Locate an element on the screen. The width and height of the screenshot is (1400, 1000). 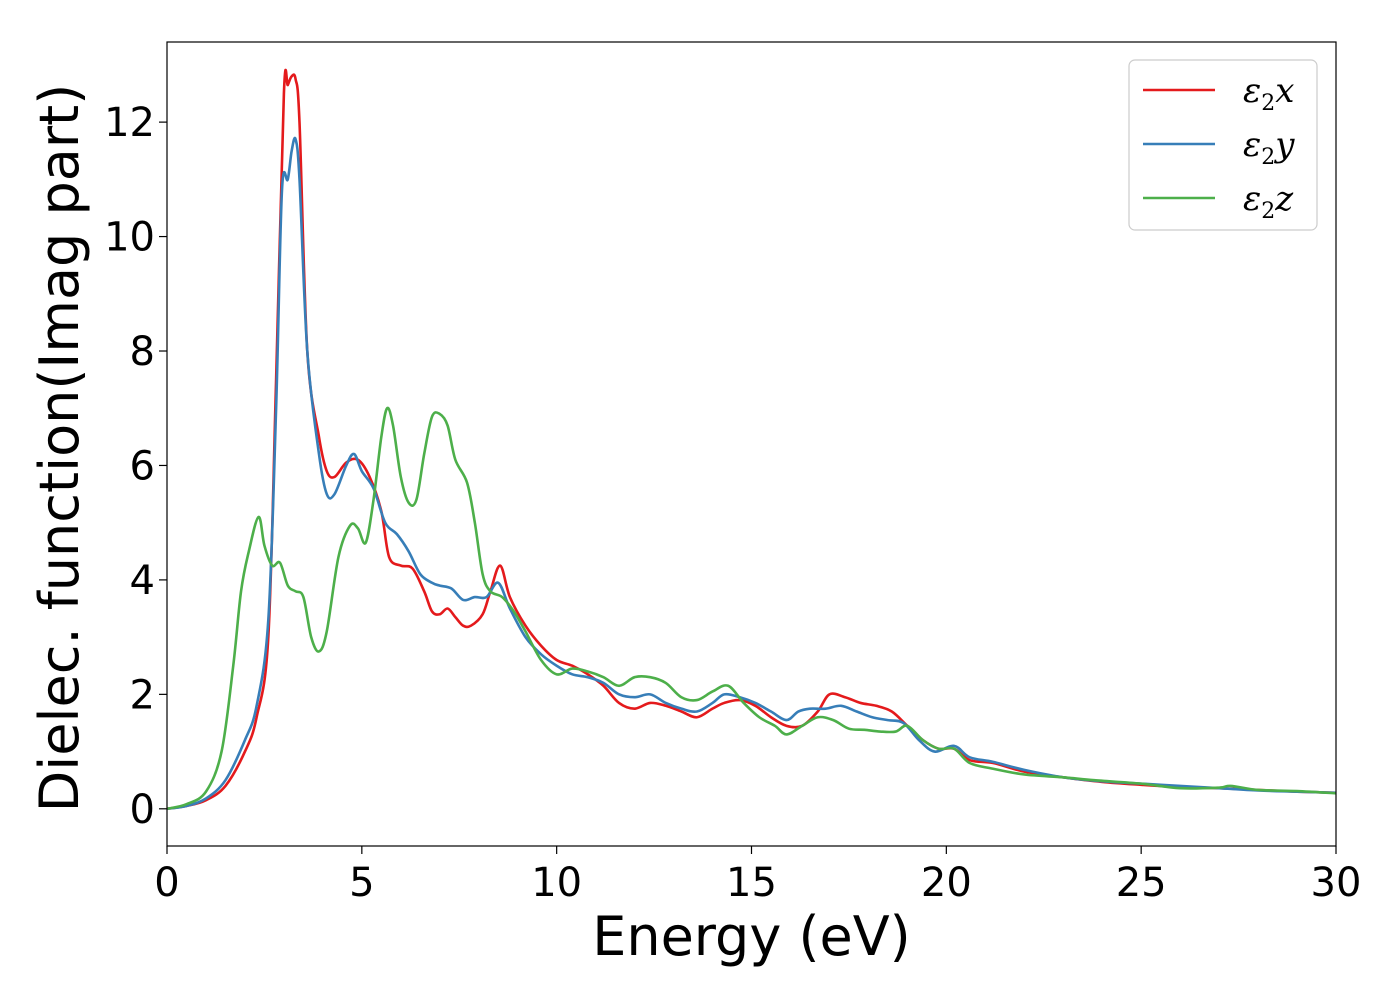
x-tick-label: 30 is located at coordinates (1336, 883).